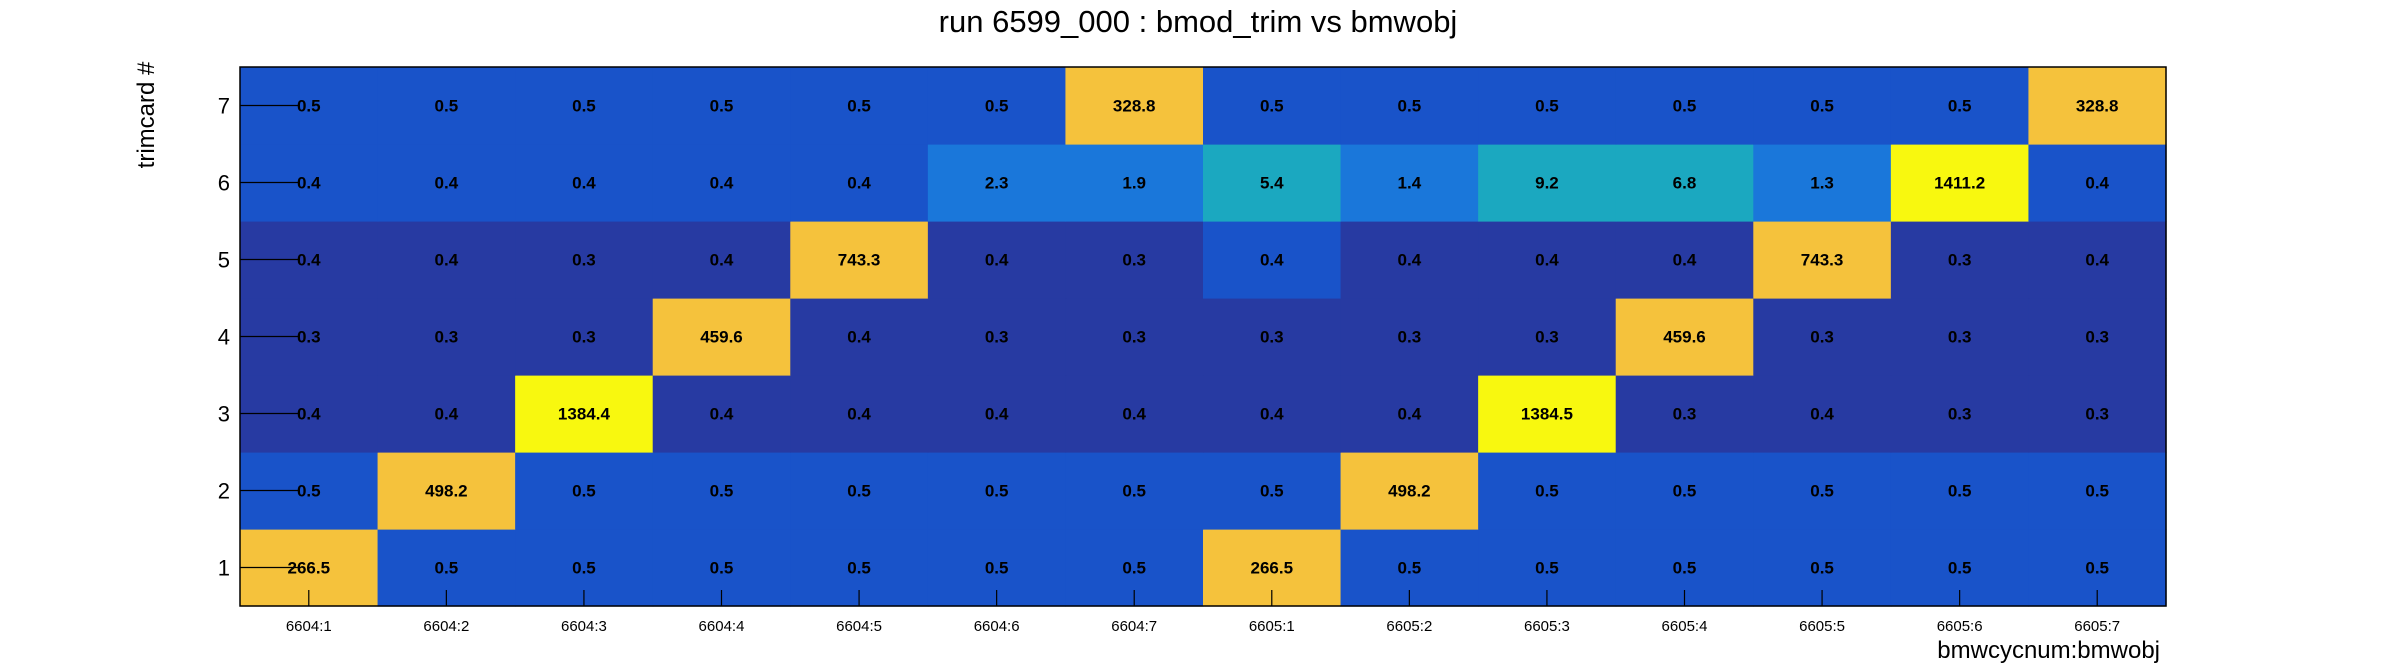 The width and height of the screenshot is (2396, 672). Describe the element at coordinates (1822, 626) in the screenshot. I see `x-tick-label: 6605:5` at that location.